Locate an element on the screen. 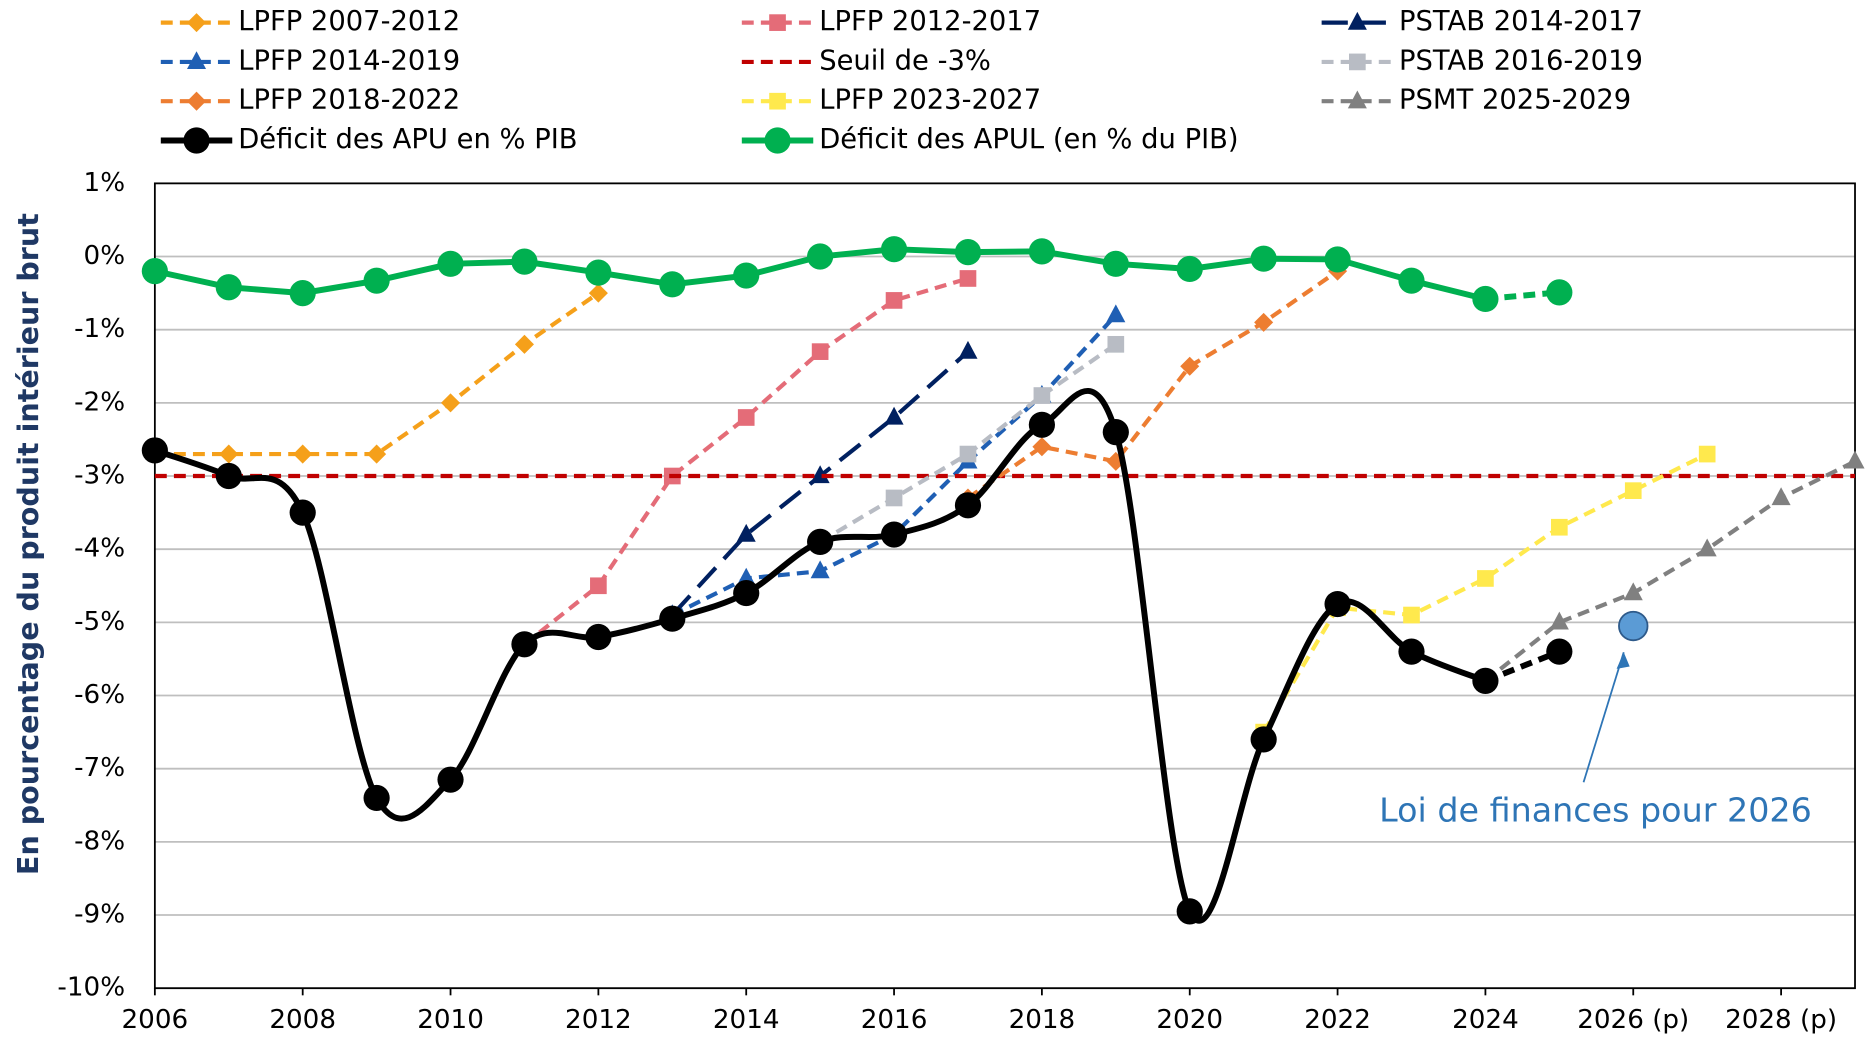 Image resolution: width=1867 pixels, height=1037 pixels. legend-label: Déficit des APUL (en % du PIB) is located at coordinates (1028, 139).